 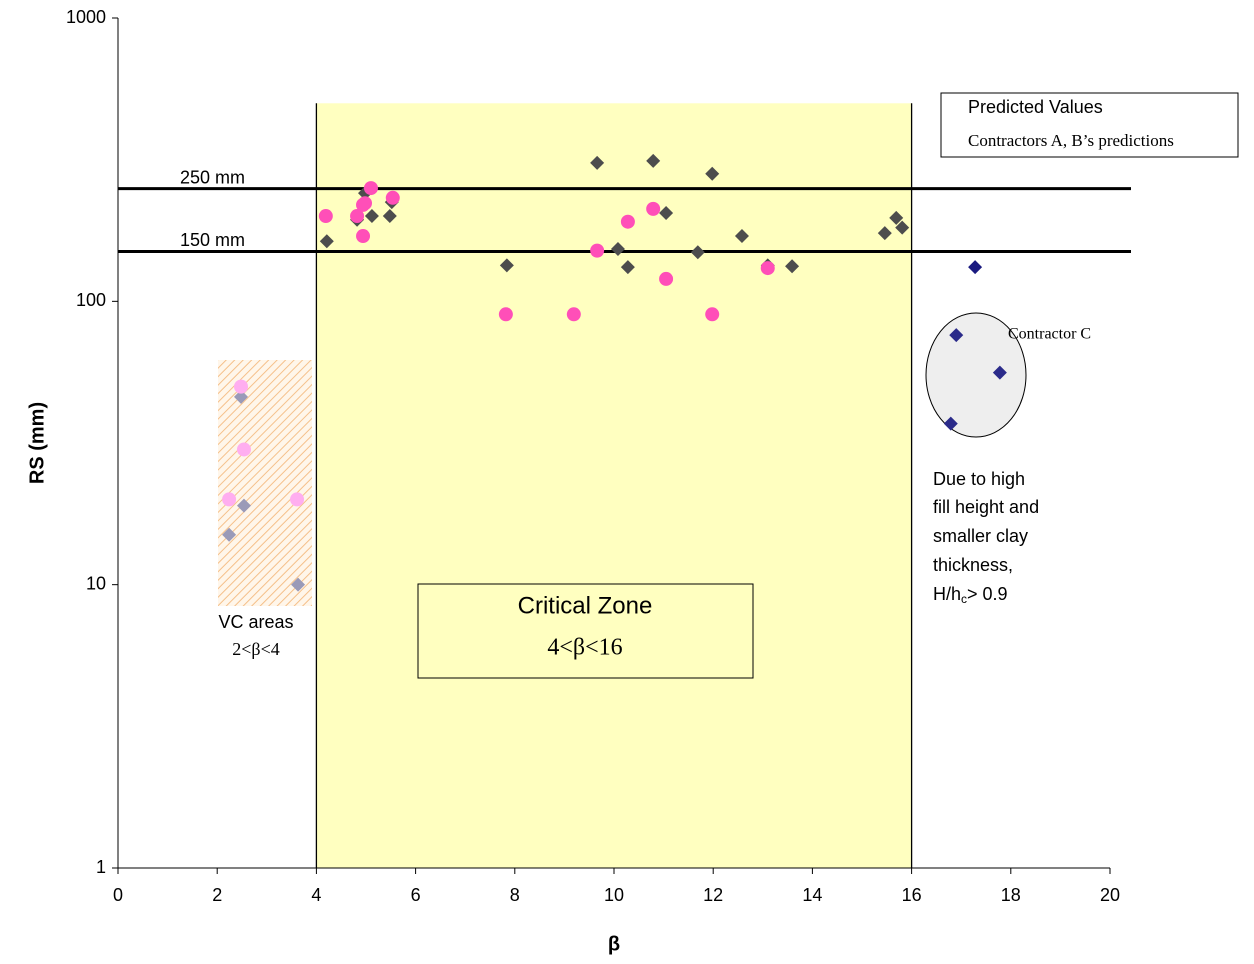 I want to click on legend-label: Predicted Values, so click(x=1035, y=107).